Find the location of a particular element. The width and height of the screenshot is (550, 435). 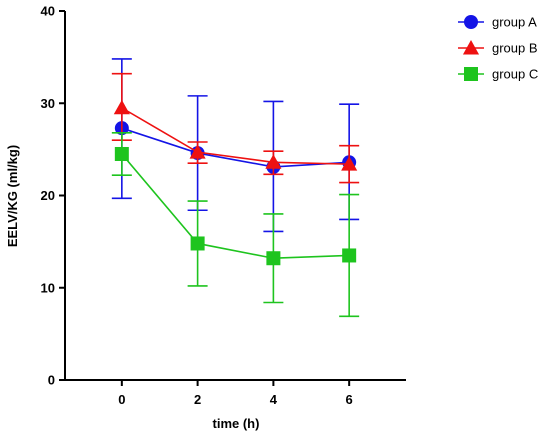

y-axis-title: EELV/KG (ml/kg) is located at coordinates (12, 196).